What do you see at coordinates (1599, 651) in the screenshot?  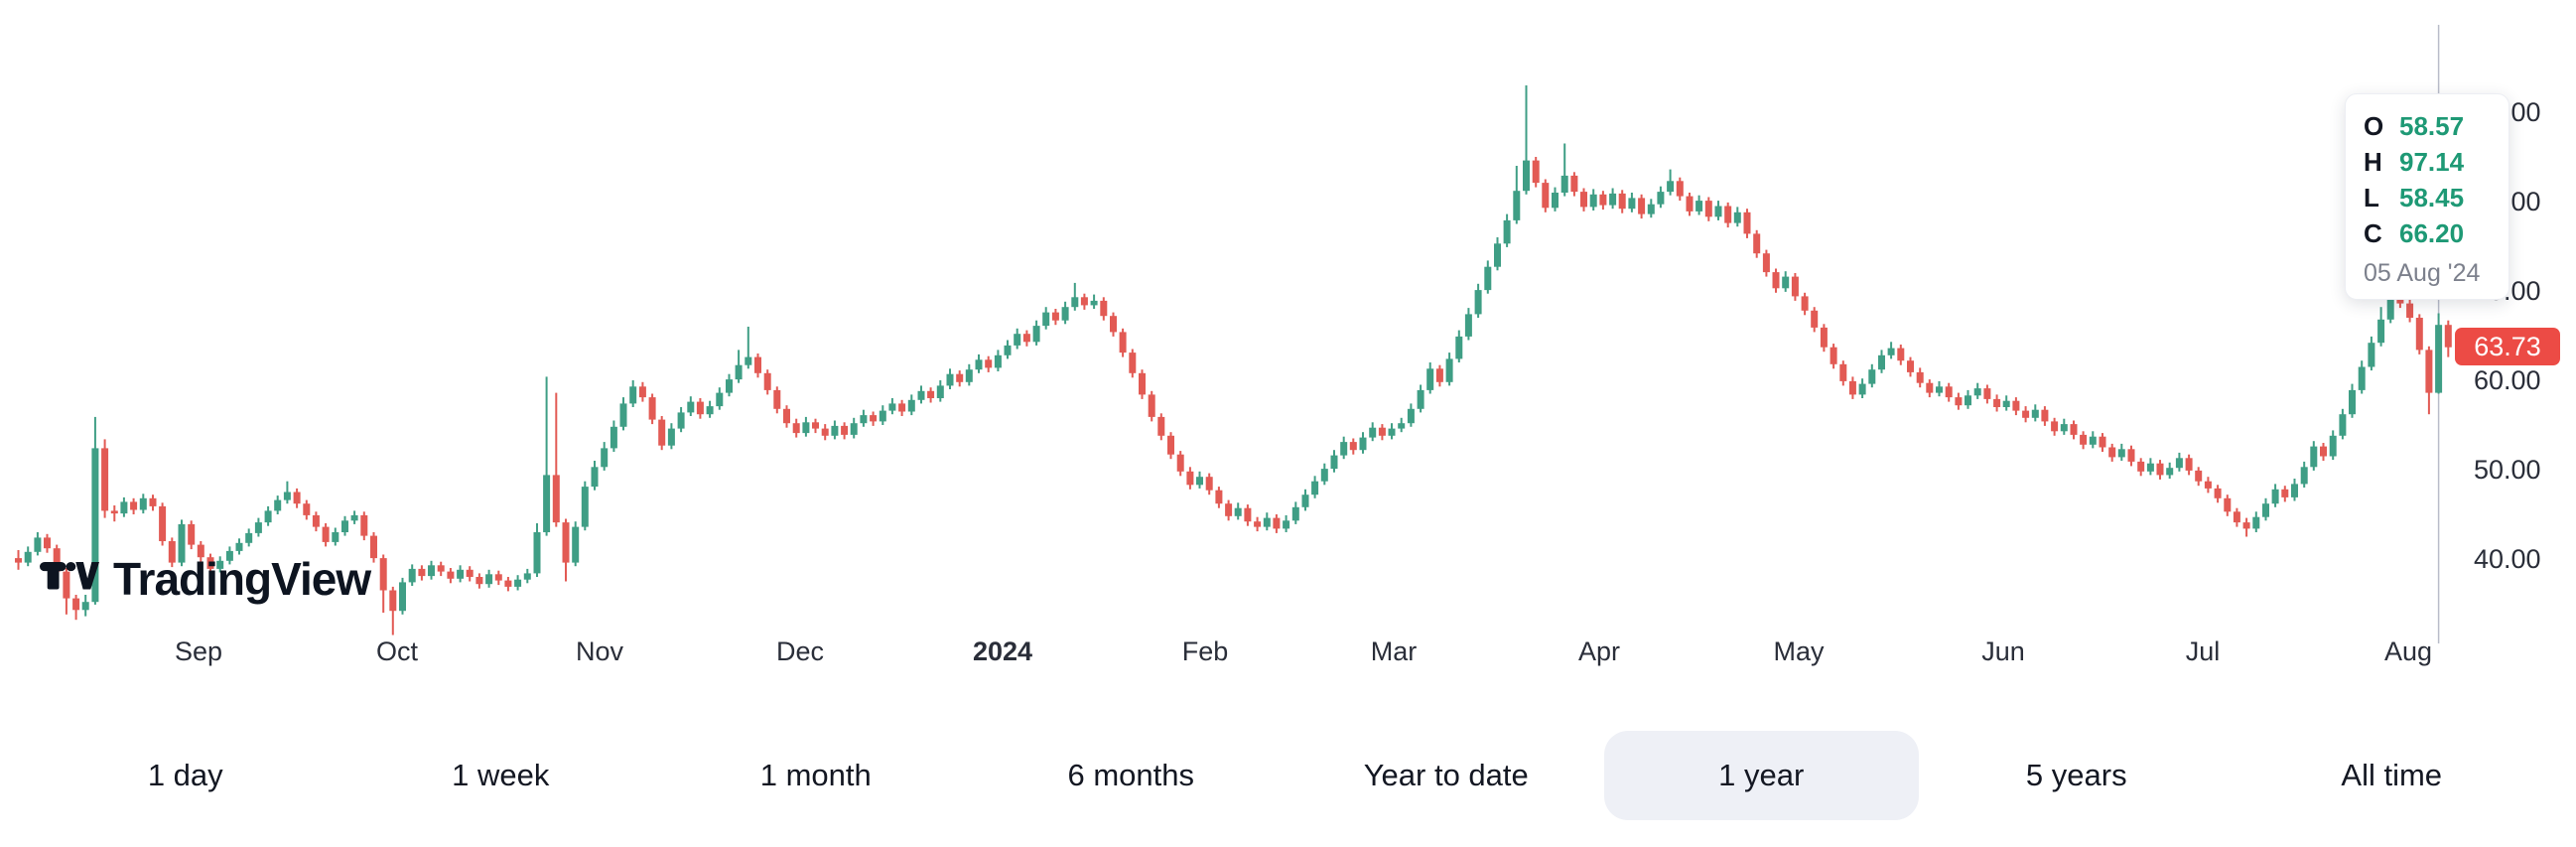 I see `time-tick: Apr` at bounding box center [1599, 651].